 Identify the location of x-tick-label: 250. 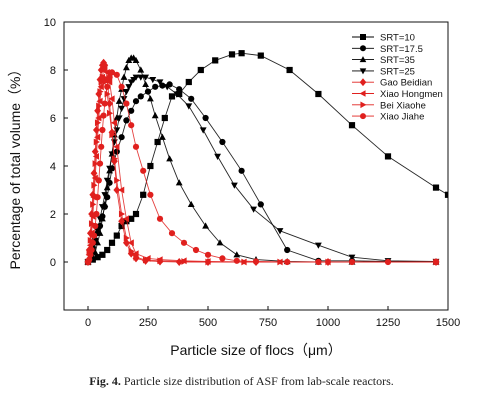
(148, 323).